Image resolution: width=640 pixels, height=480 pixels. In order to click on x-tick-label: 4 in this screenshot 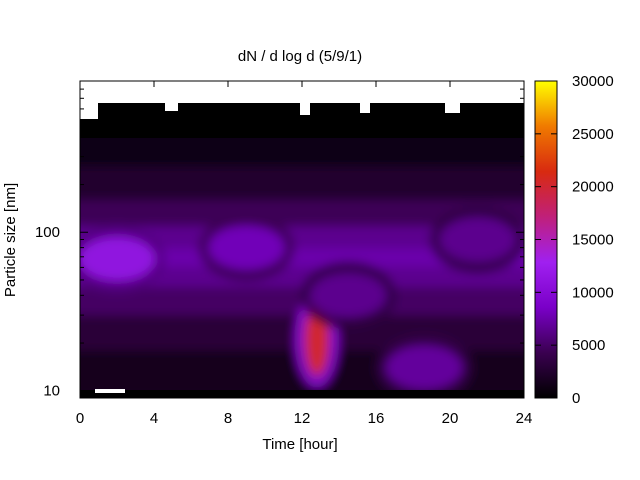, I will do `click(154, 418)`.